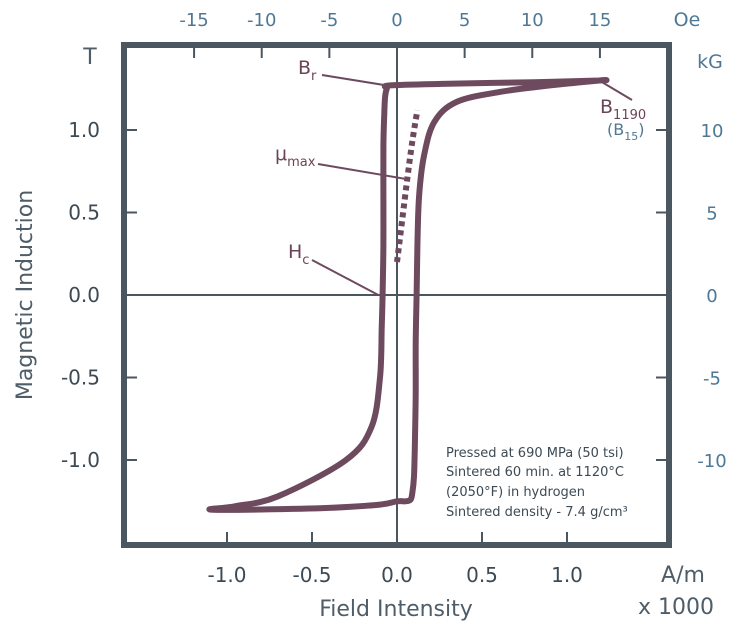  Describe the element at coordinates (397, 575) in the screenshot. I see `x-tick-label: 0.0` at that location.